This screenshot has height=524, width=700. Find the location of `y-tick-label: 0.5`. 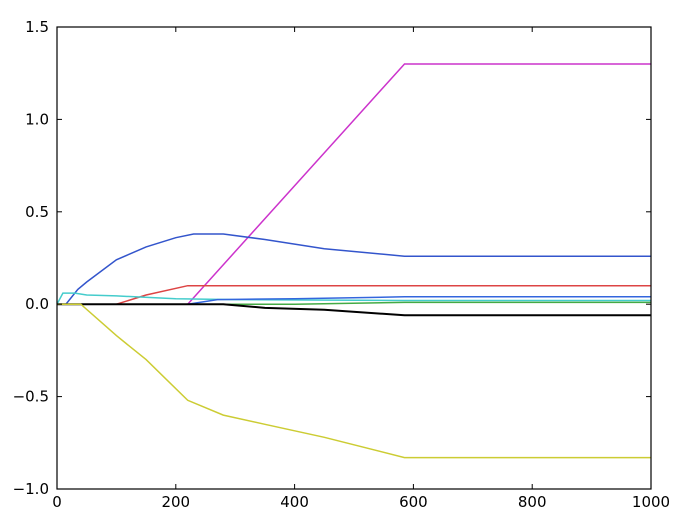

y-tick-label: 0.5 is located at coordinates (37, 212).